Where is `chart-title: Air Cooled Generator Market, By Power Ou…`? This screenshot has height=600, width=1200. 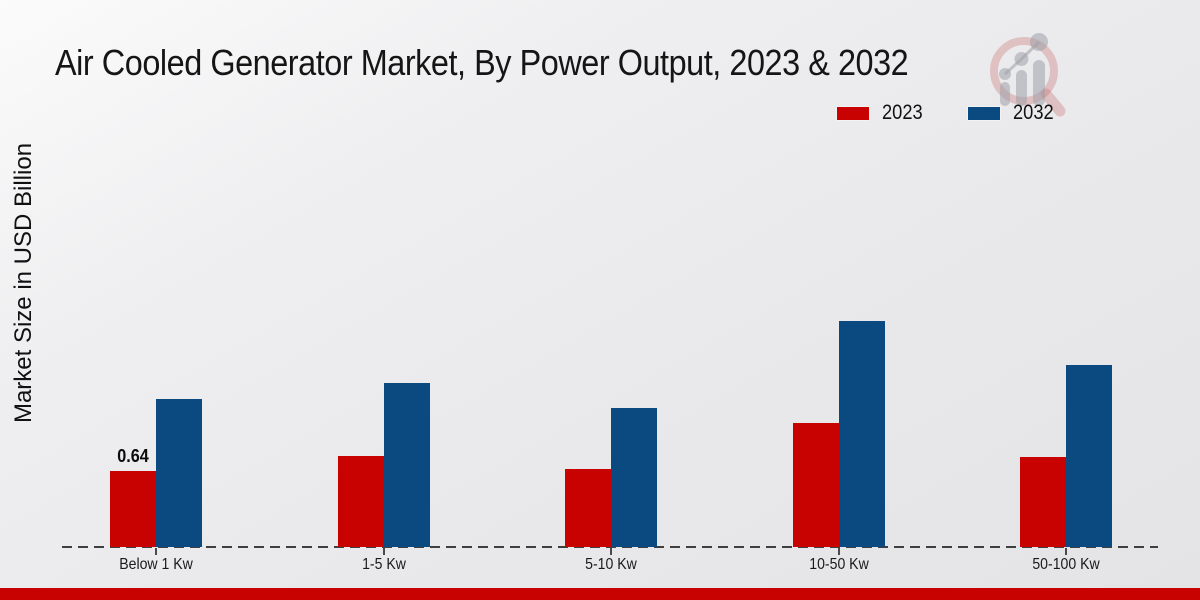
chart-title: Air Cooled Generator Market, By Power Ou… is located at coordinates (482, 62).